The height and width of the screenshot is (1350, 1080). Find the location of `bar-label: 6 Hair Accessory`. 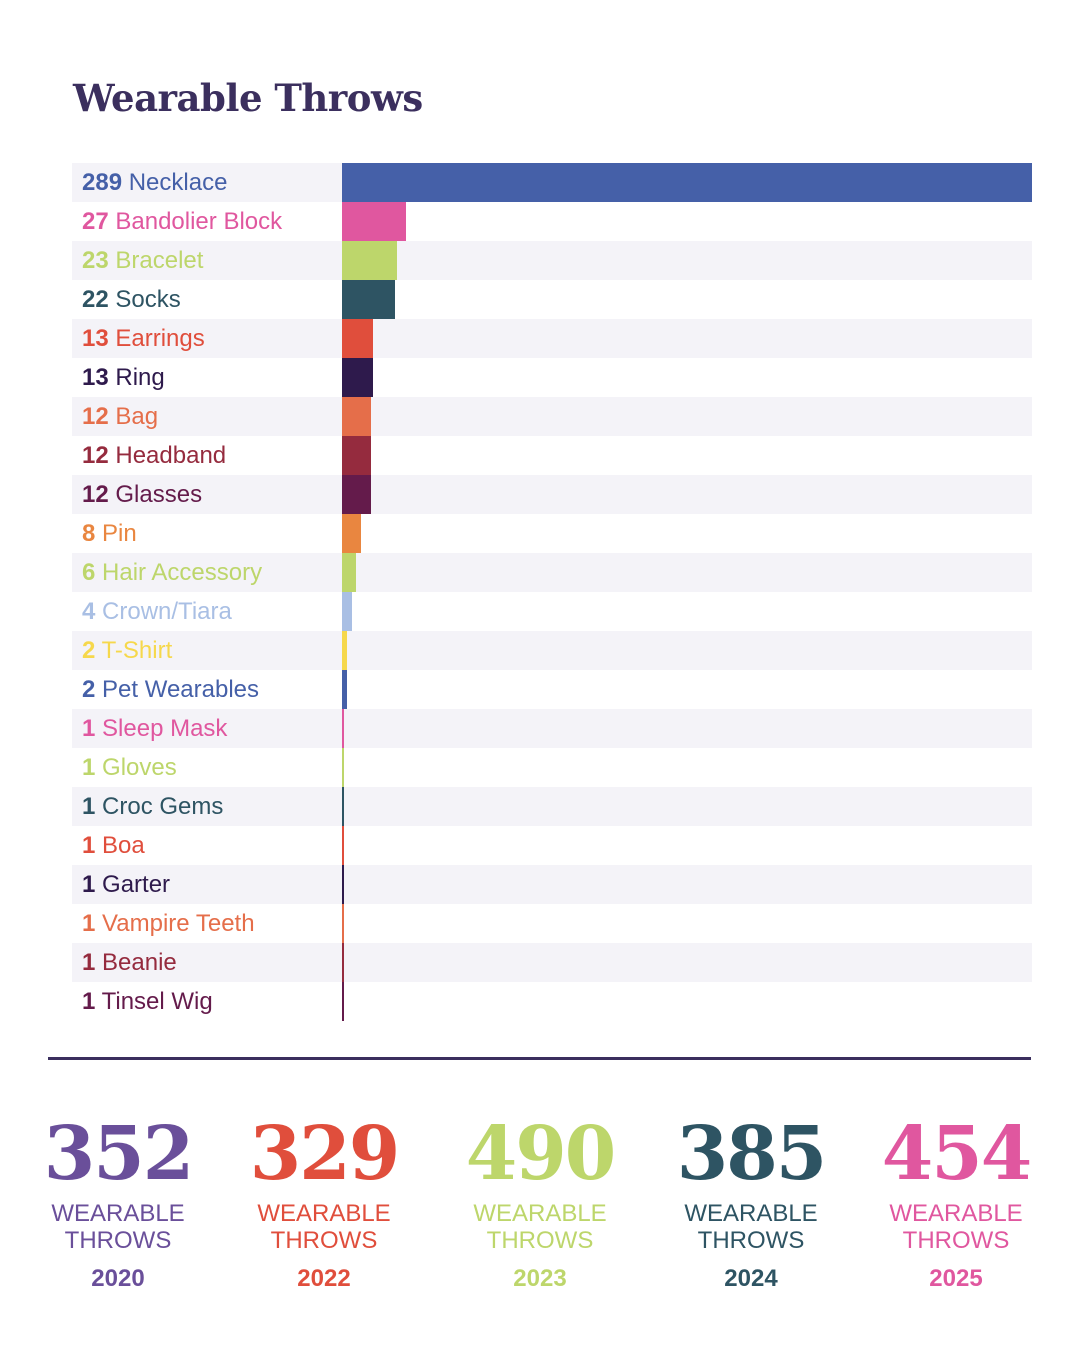

bar-label: 6 Hair Accessory is located at coordinates (172, 572).